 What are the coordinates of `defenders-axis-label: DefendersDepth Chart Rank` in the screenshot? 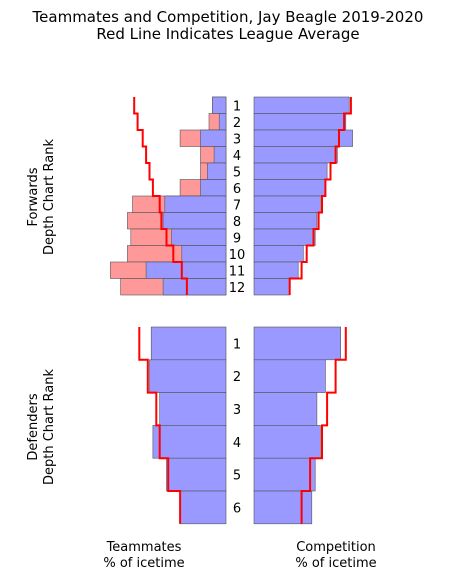 It's located at (41, 427).